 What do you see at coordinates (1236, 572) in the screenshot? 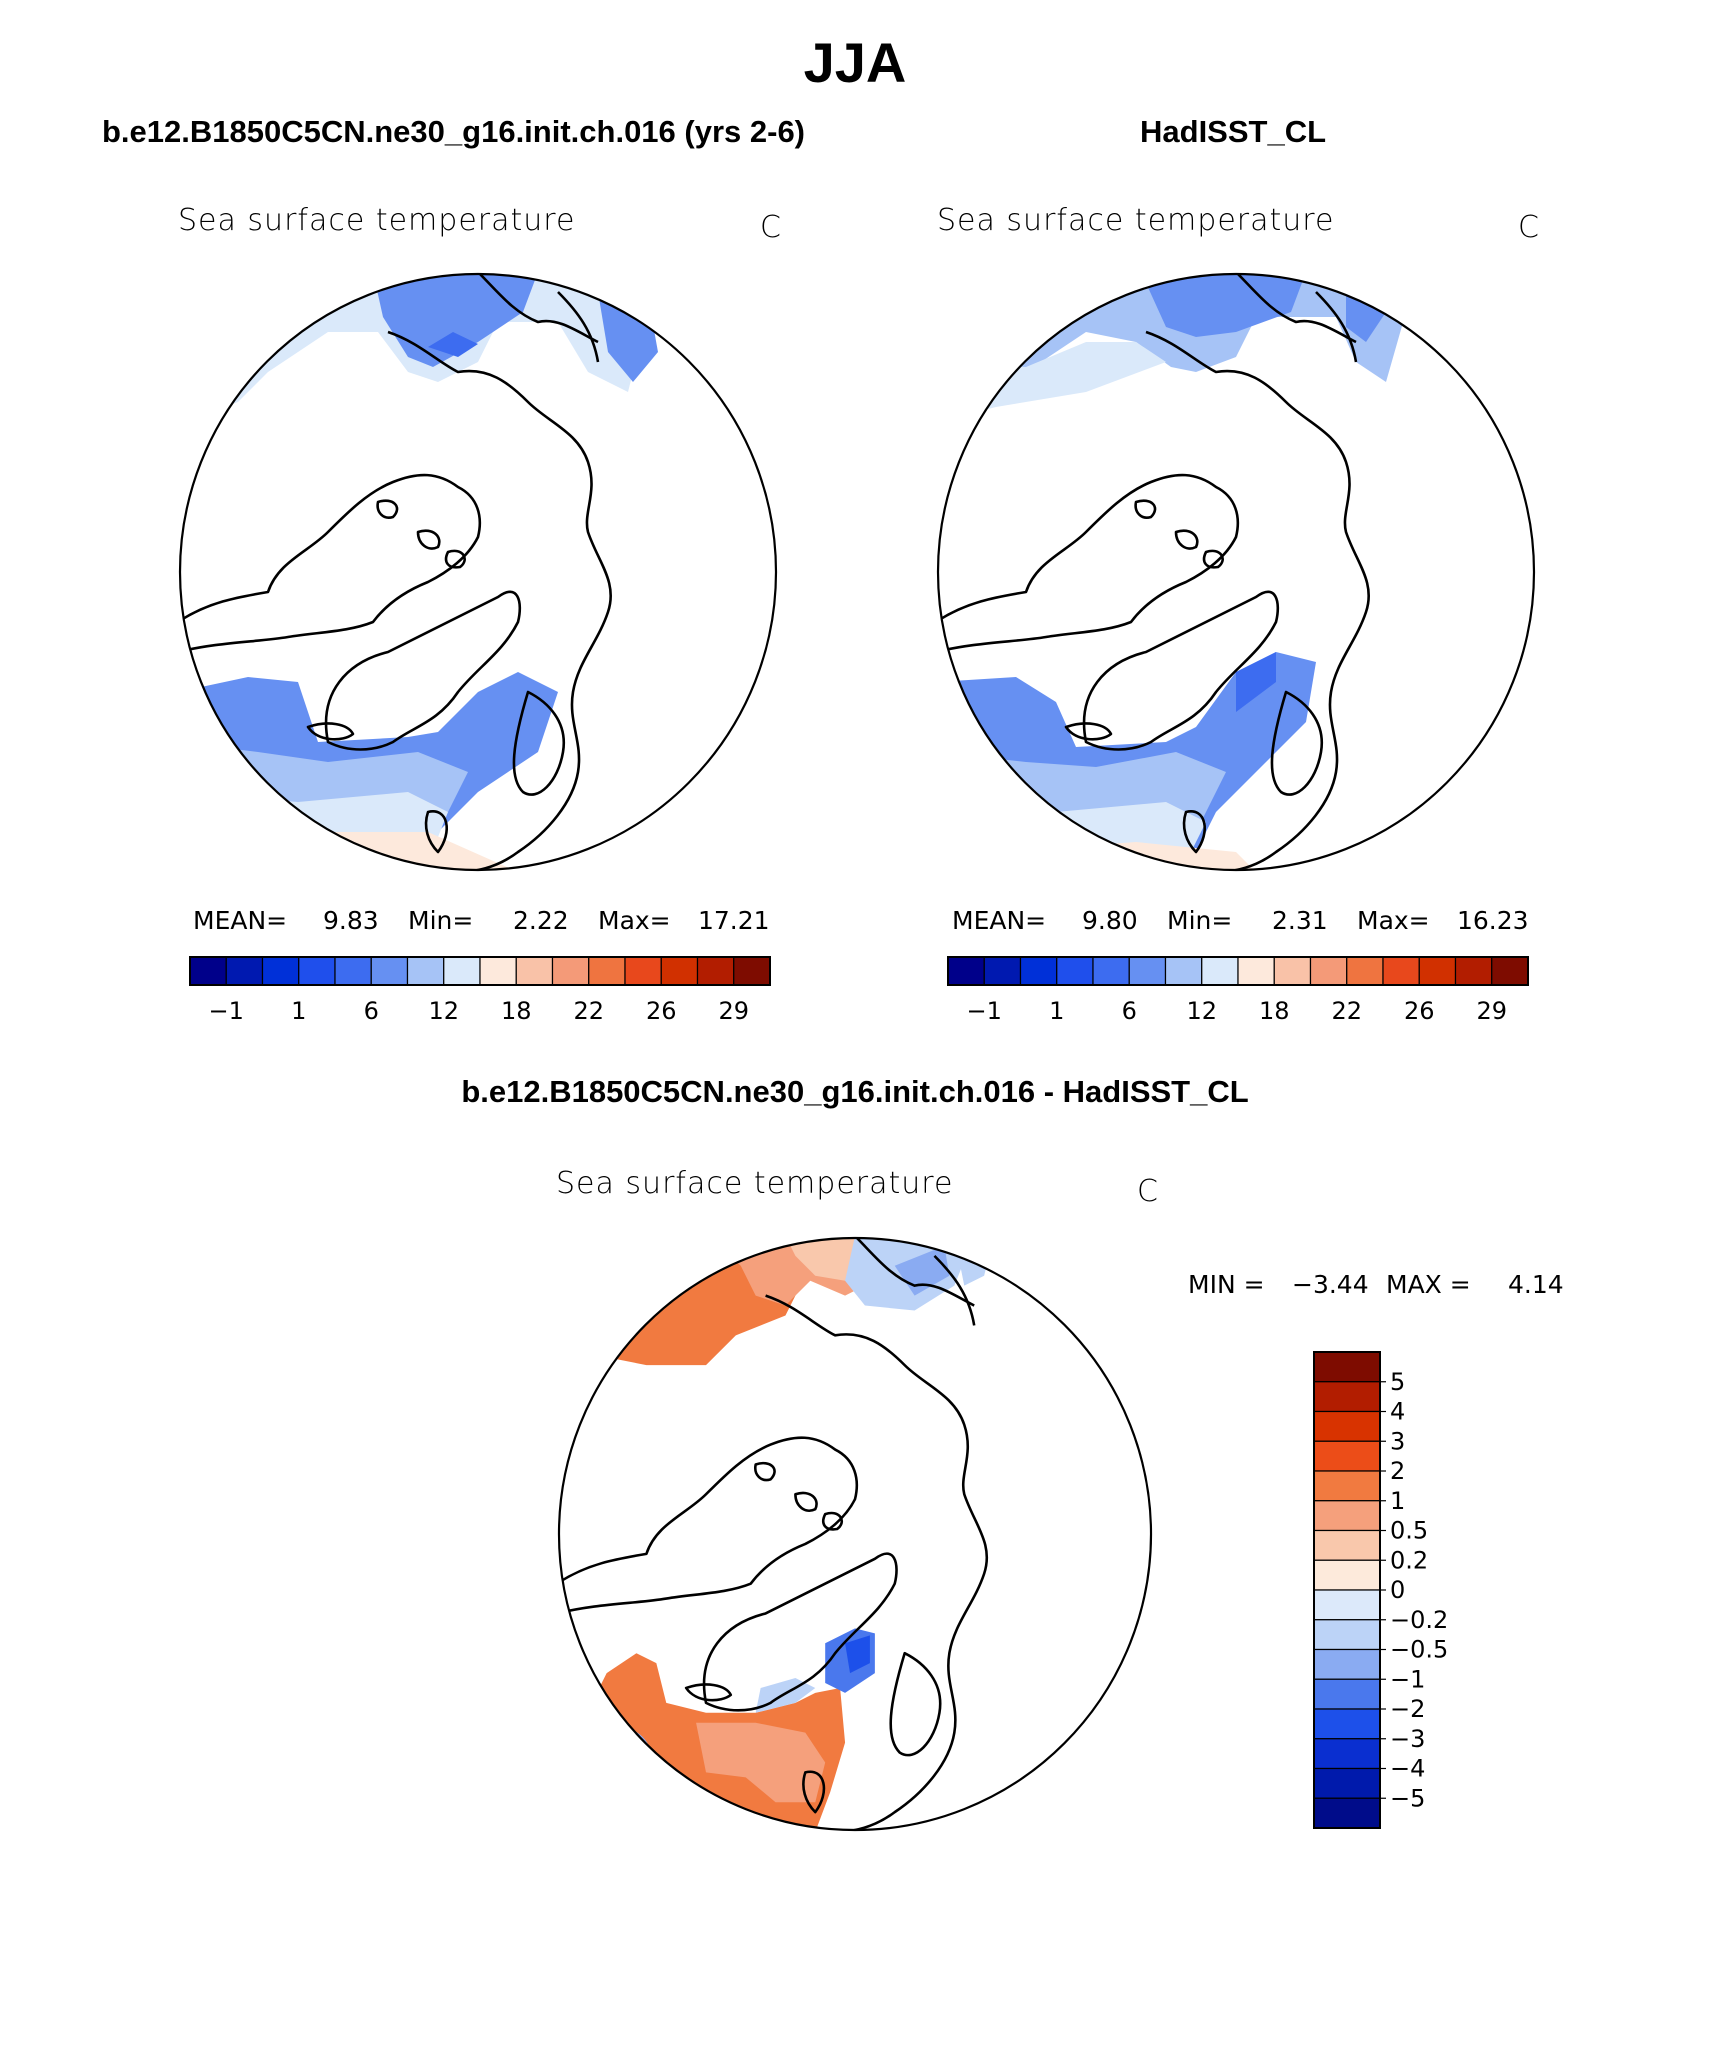
I see `panel-right-map` at bounding box center [1236, 572].